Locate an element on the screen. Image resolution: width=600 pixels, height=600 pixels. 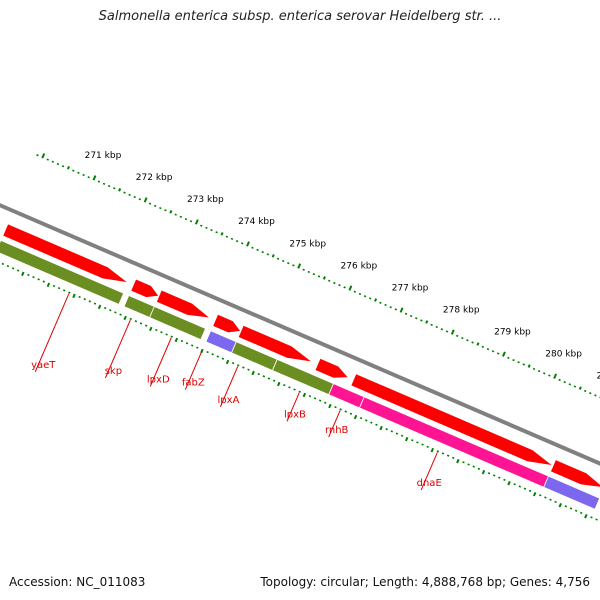
gene-feature-yaeT is located at coordinates (62, 272).